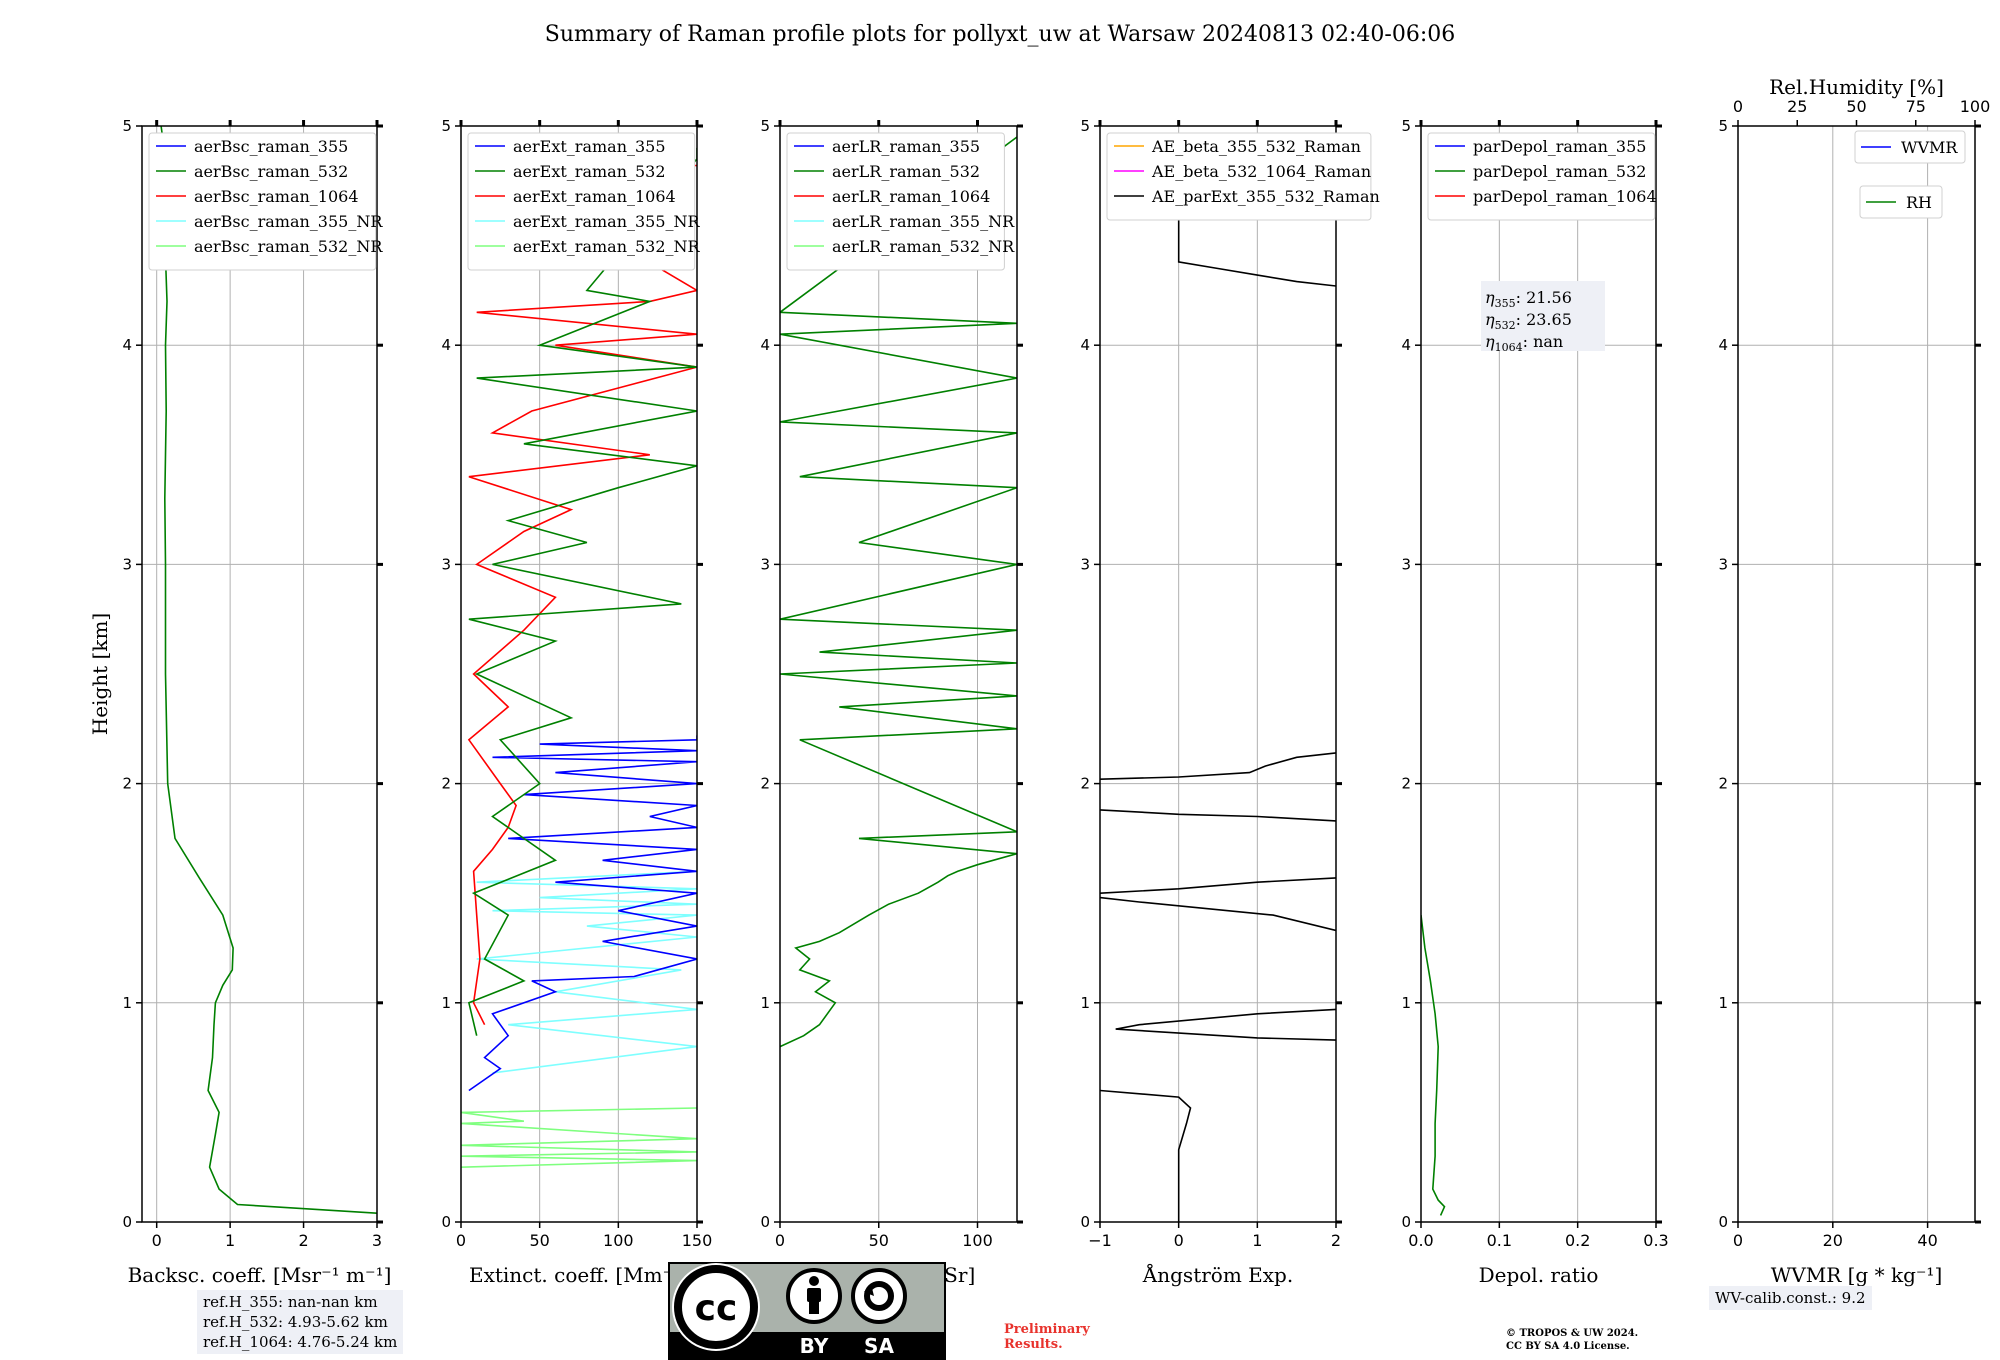 The height and width of the screenshot is (1360, 2000). What do you see at coordinates (814, 1346) in the screenshot?
I see `license-by-label: BY` at bounding box center [814, 1346].